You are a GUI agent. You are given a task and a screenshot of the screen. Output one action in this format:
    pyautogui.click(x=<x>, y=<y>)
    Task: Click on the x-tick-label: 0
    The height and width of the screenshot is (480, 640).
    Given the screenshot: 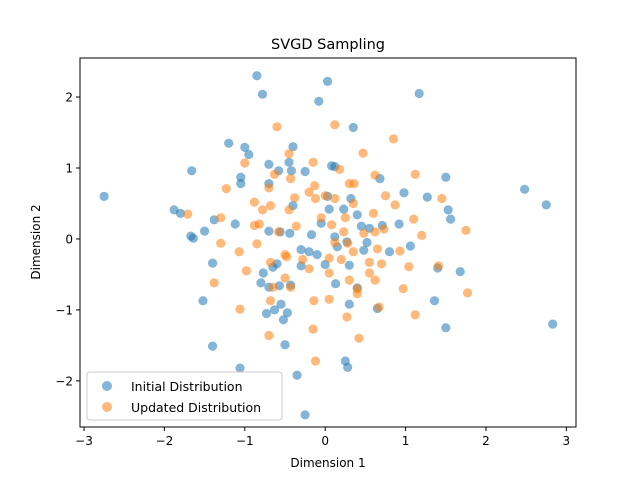 What is the action you would take?
    pyautogui.click(x=325, y=441)
    